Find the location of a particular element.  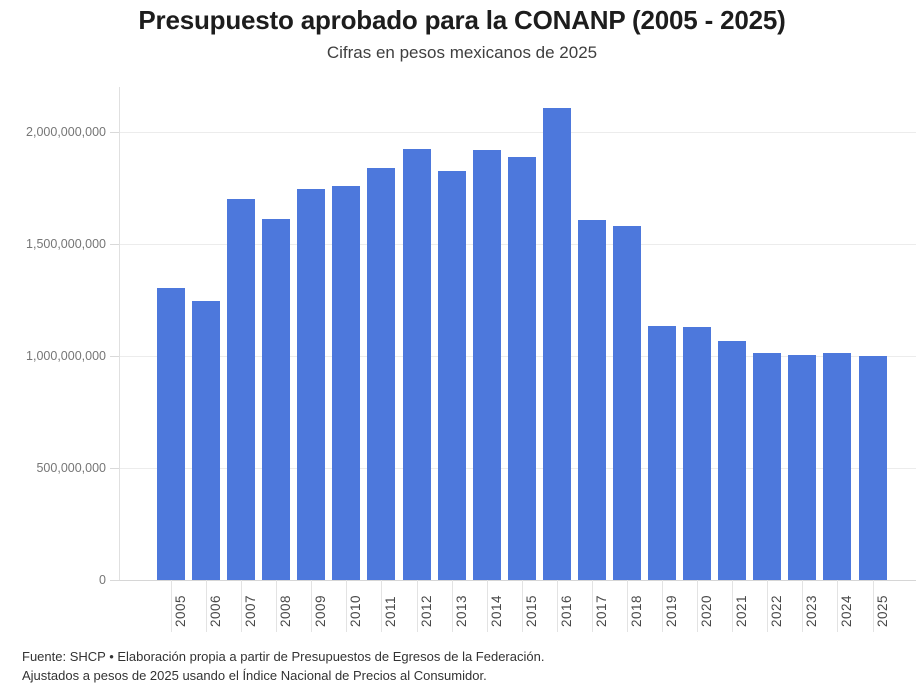

bar-2009 is located at coordinates (311, 384).